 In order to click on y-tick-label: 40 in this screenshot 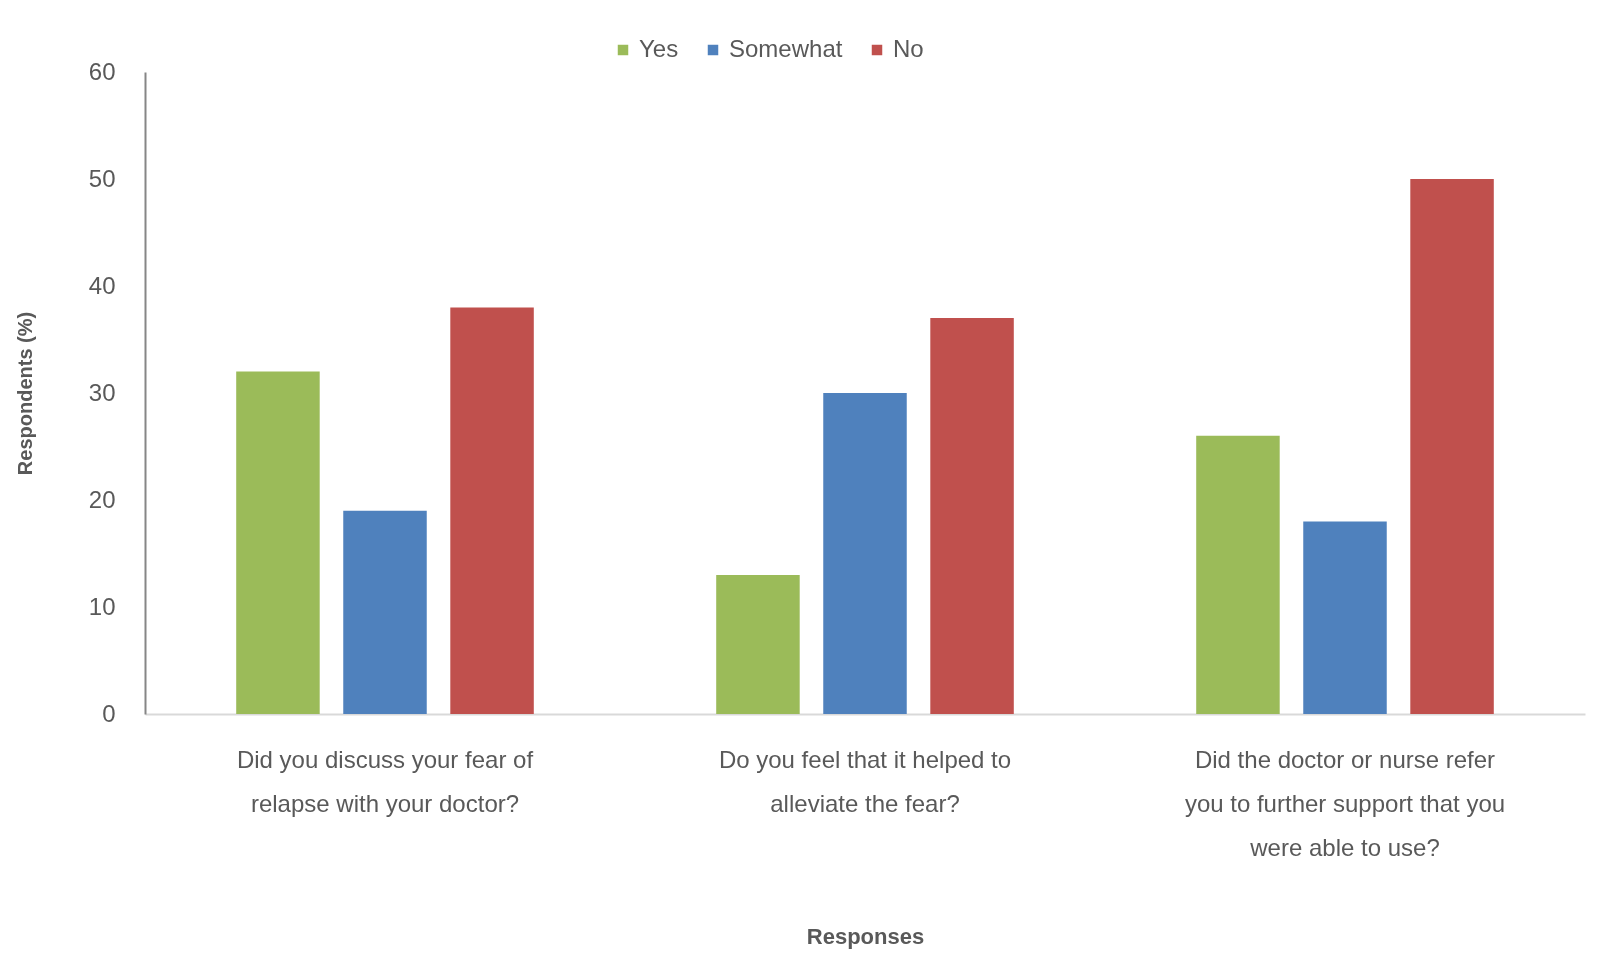, I will do `click(102, 285)`.